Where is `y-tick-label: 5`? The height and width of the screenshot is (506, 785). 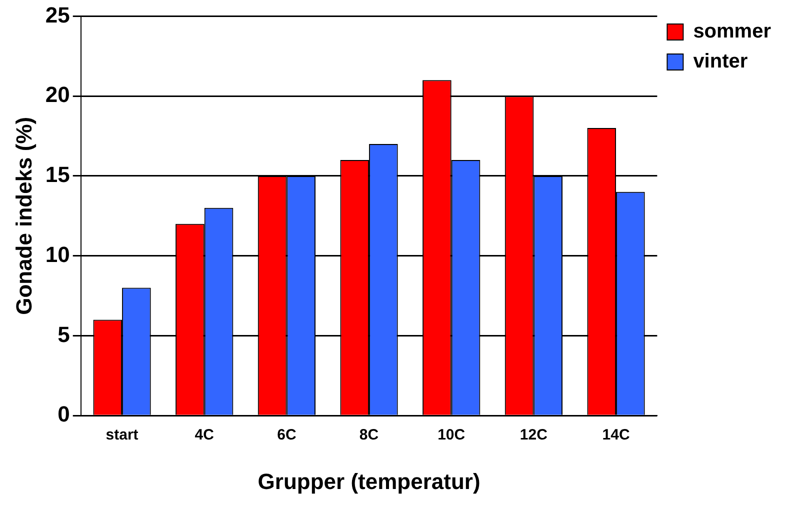 y-tick-label: 5 is located at coordinates (64, 334).